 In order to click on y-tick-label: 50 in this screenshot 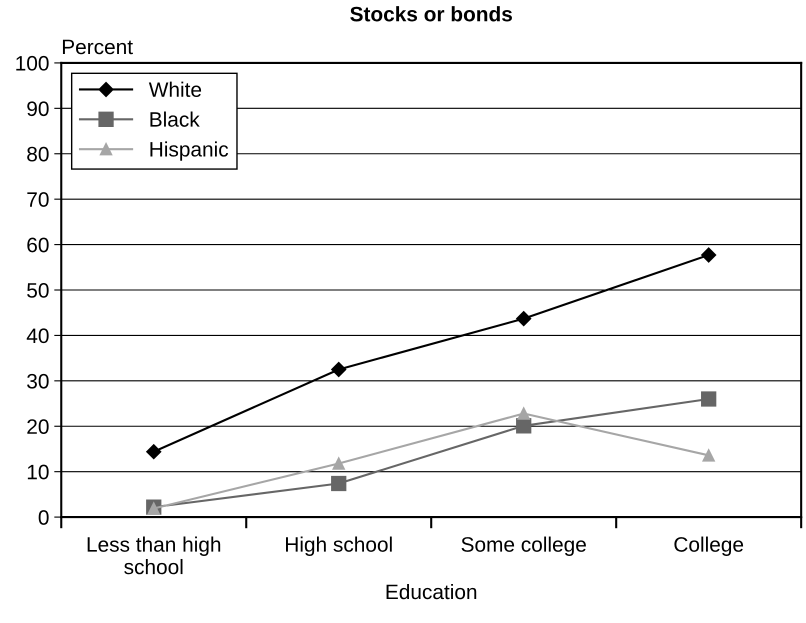, I will do `click(38, 290)`.